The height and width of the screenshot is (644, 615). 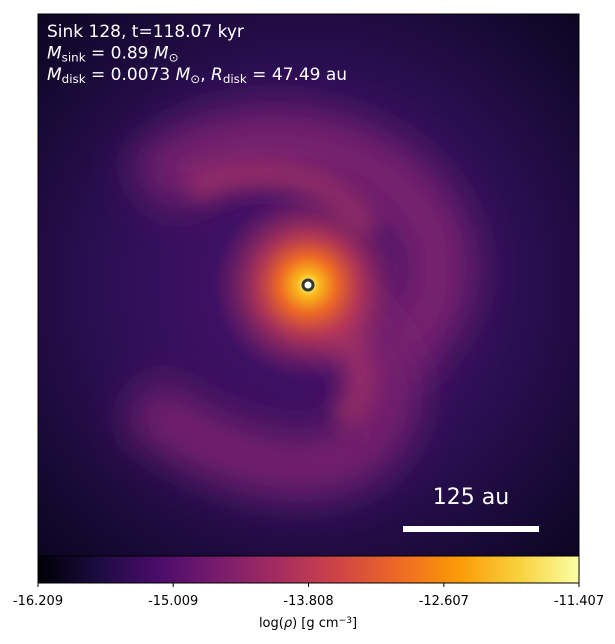 What do you see at coordinates (354, 623) in the screenshot?
I see `text-segment: ]` at bounding box center [354, 623].